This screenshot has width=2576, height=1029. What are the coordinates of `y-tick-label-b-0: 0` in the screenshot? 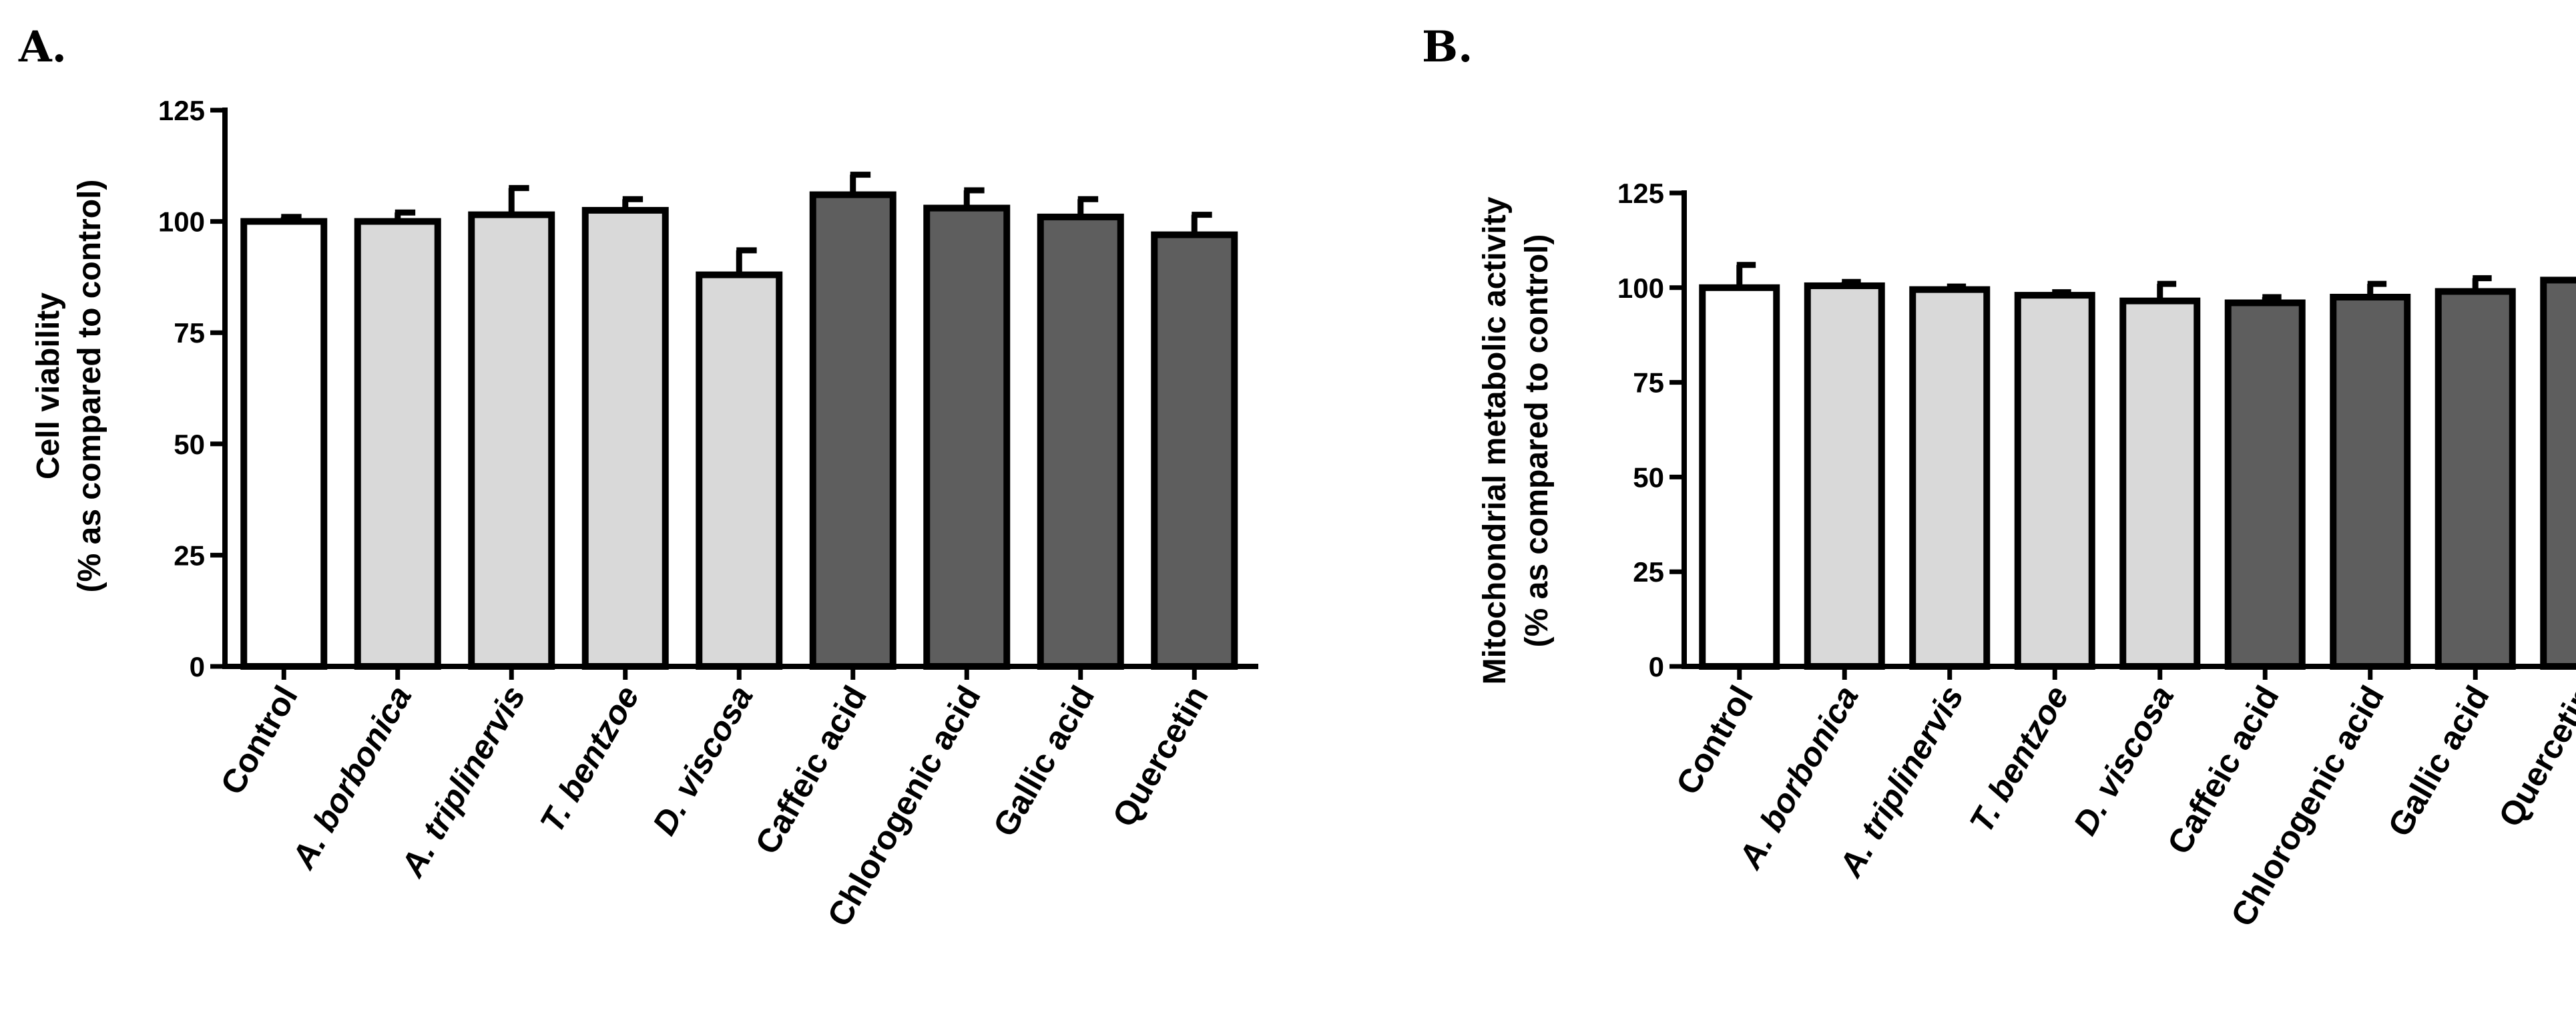 It's located at (1656, 666).